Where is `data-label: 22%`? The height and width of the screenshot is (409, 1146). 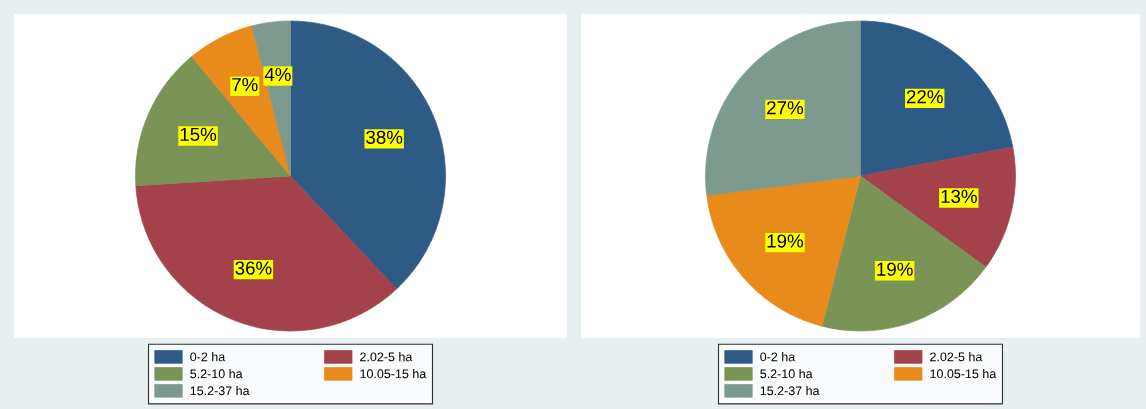 data-label: 22% is located at coordinates (924, 97).